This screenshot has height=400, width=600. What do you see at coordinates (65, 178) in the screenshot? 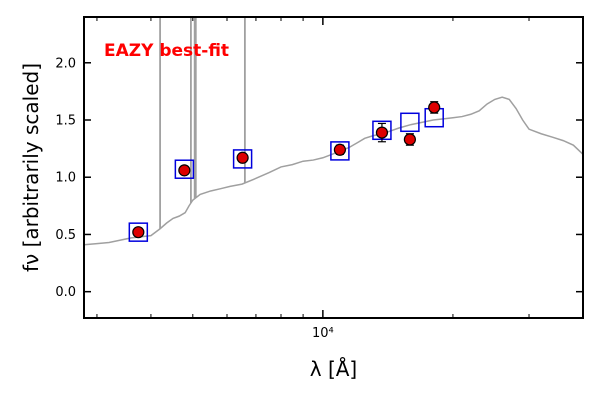
I see `y-tick-label: 1.0` at bounding box center [65, 178].